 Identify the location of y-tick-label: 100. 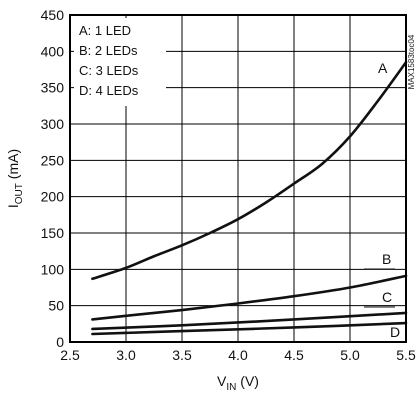
(53, 269).